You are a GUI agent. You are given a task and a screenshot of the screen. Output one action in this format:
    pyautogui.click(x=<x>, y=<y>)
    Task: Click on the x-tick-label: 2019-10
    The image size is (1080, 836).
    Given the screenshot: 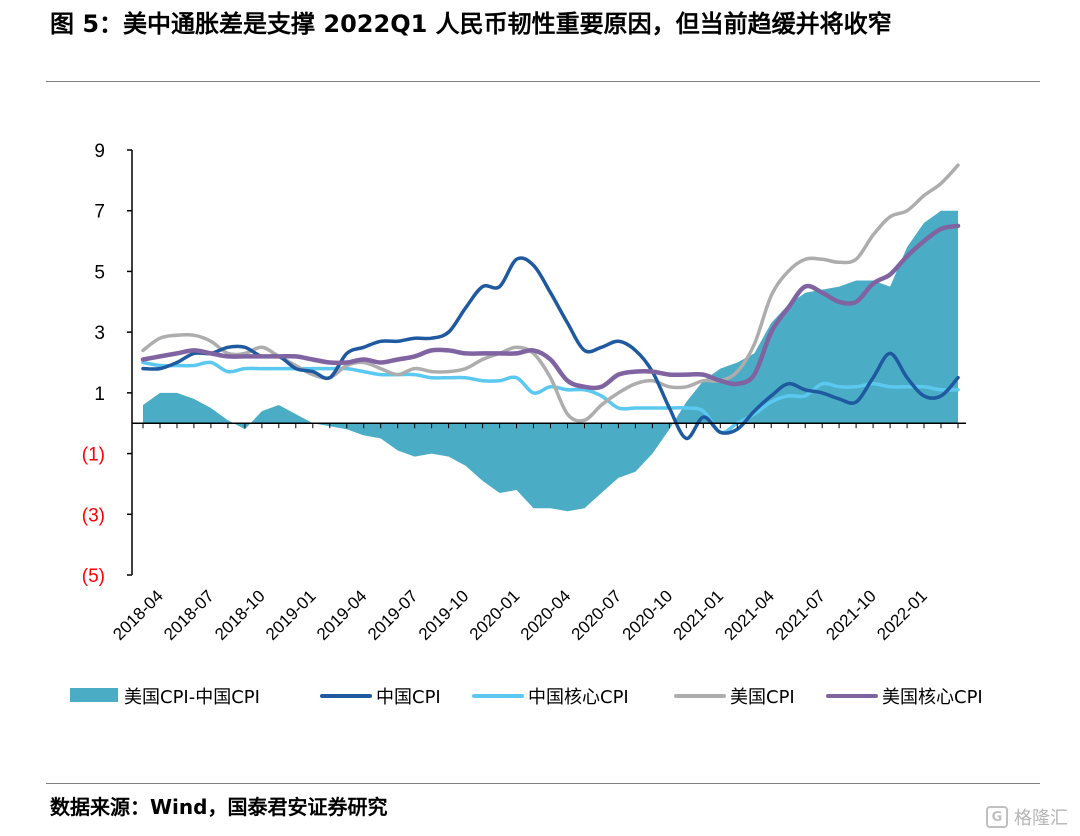 What is the action you would take?
    pyautogui.click(x=444, y=615)
    